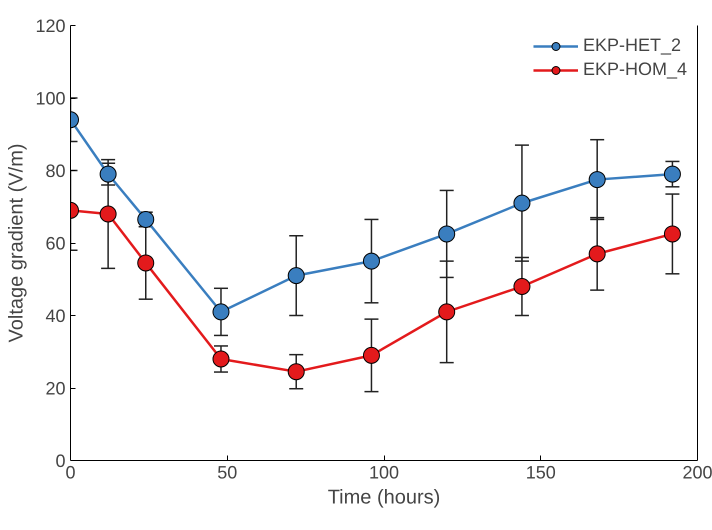 This screenshot has width=712, height=530. I want to click on y-axis-title: Voltage gradient (V/m), so click(16, 242).